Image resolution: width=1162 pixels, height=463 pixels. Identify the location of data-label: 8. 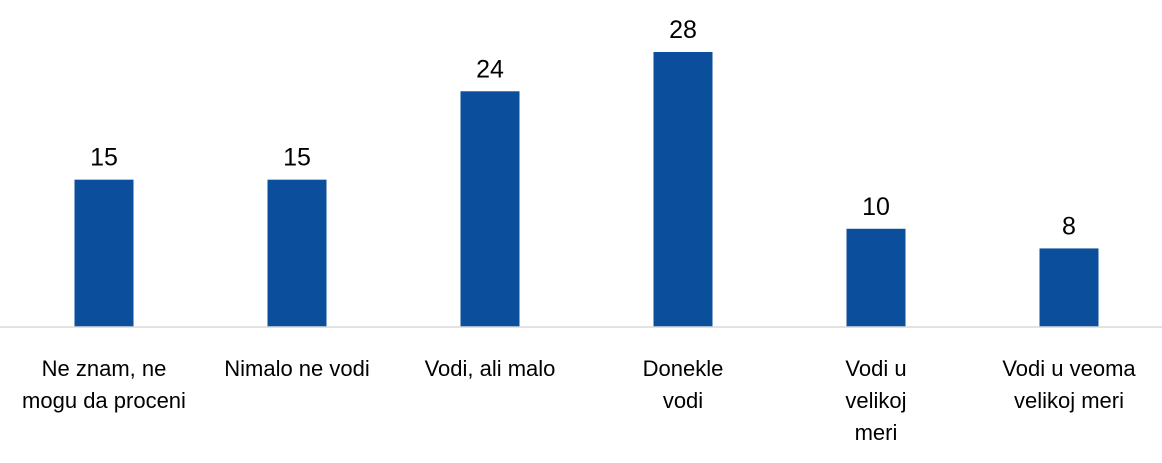
(1069, 226).